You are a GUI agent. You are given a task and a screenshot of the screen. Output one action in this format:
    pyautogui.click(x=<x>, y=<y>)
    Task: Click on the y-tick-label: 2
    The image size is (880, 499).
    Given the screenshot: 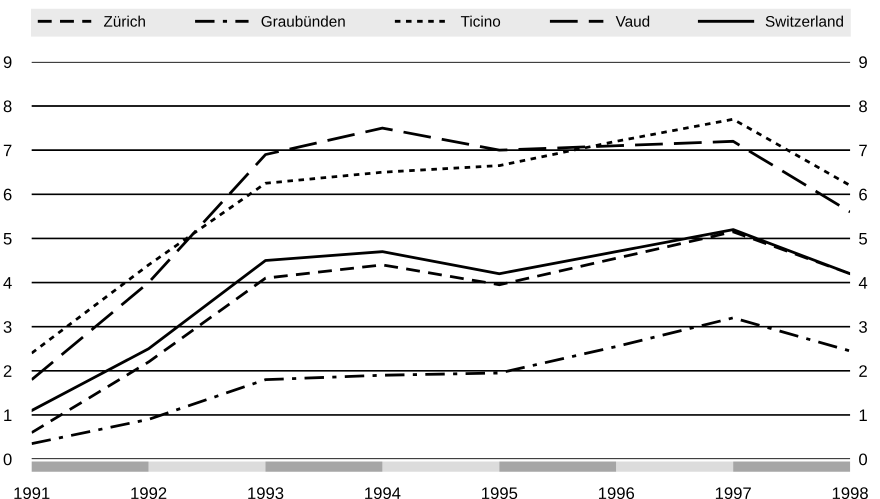 What is the action you would take?
    pyautogui.click(x=8, y=371)
    